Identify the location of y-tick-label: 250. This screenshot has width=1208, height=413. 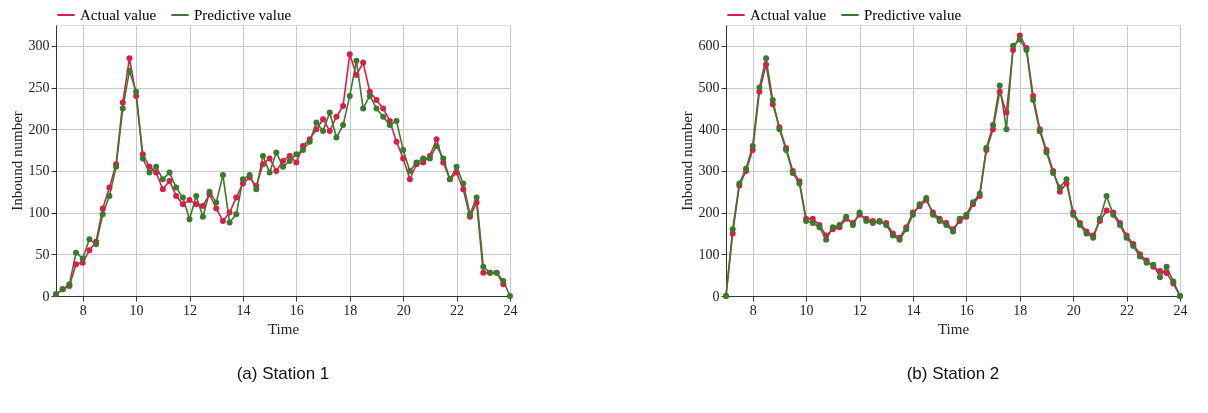
(39, 88).